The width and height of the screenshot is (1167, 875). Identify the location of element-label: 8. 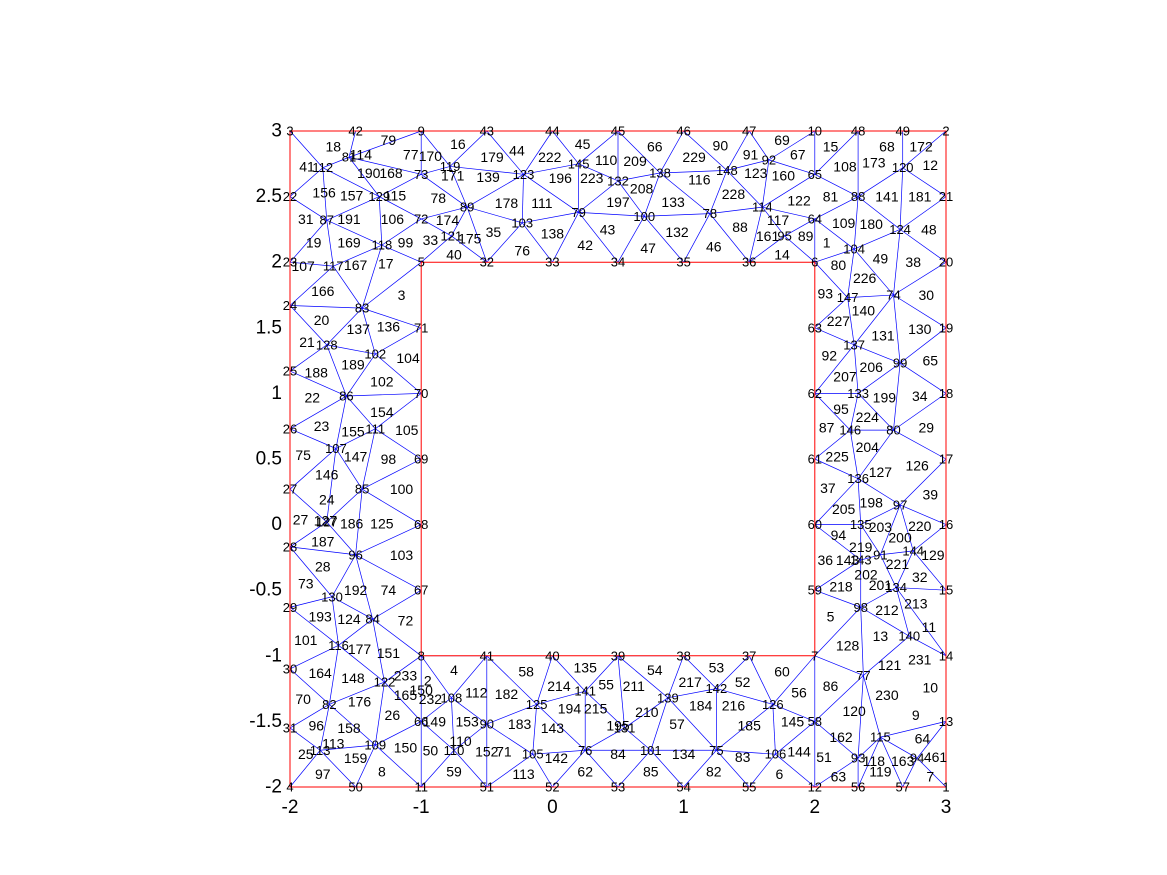
(382, 771).